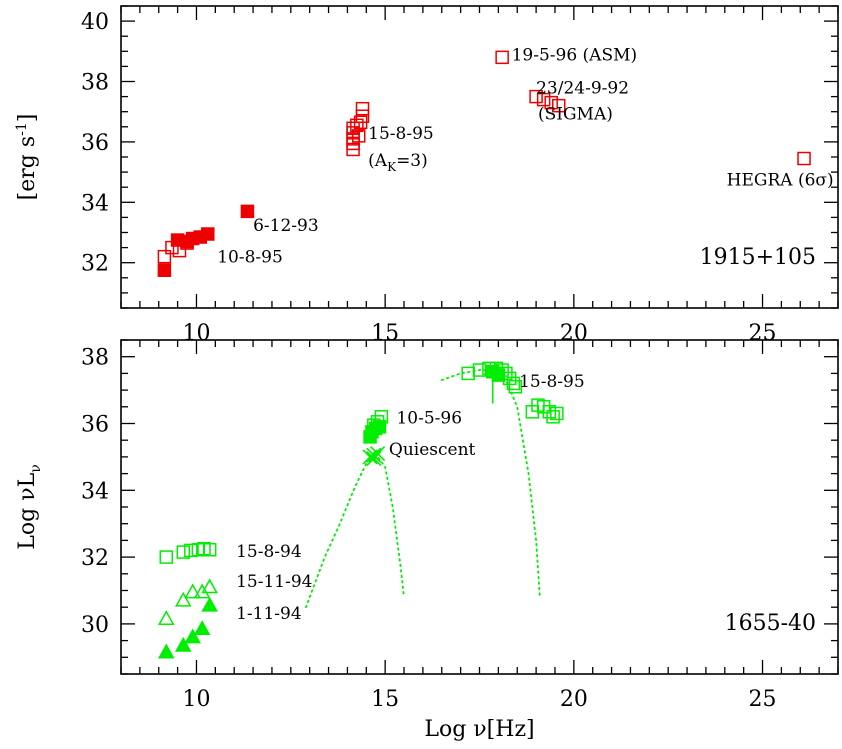  What do you see at coordinates (27, 157) in the screenshot?
I see `y-axis-title: [erg s-1]` at bounding box center [27, 157].